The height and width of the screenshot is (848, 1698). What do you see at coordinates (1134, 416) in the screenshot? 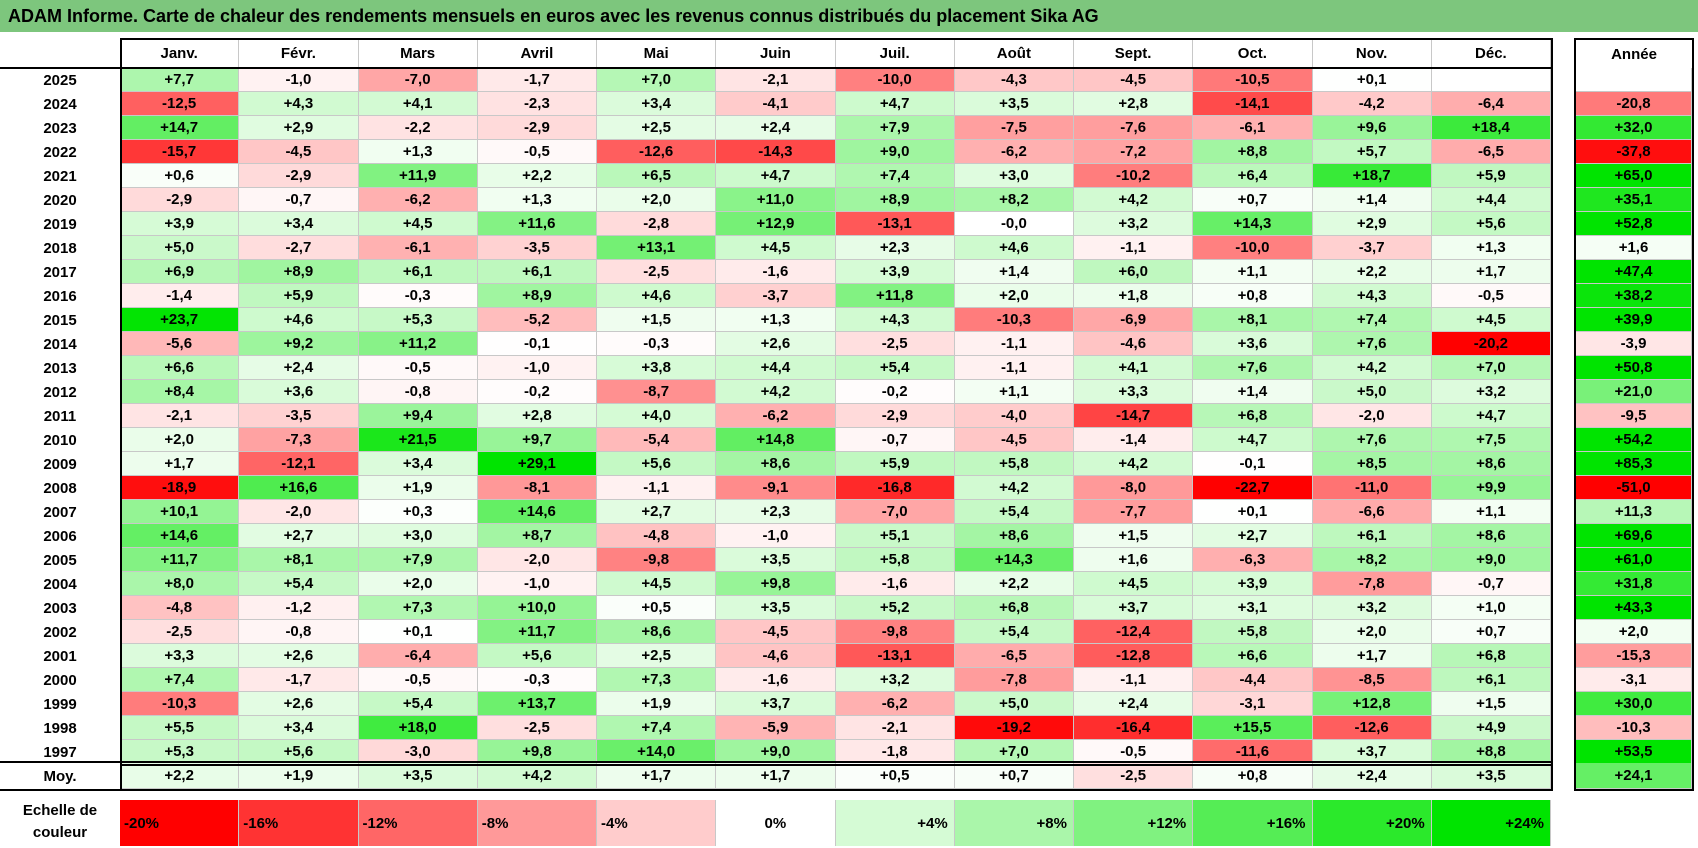
I see `heatmap-cell: -14,7` at bounding box center [1134, 416].